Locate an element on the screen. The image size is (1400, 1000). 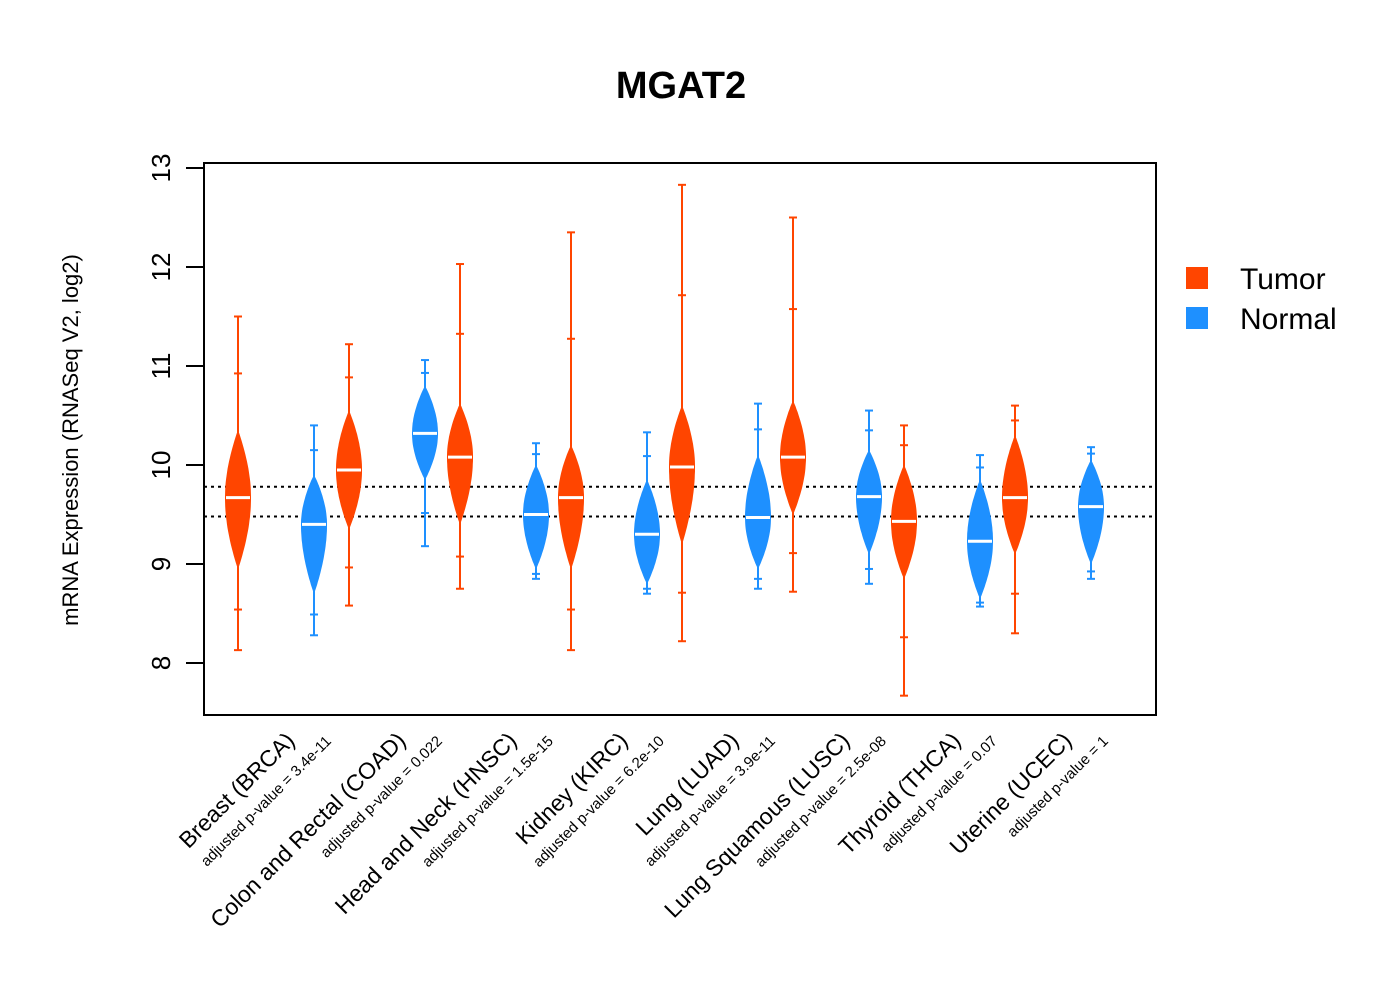
legend-swatch-tumor is located at coordinates (1197, 278).